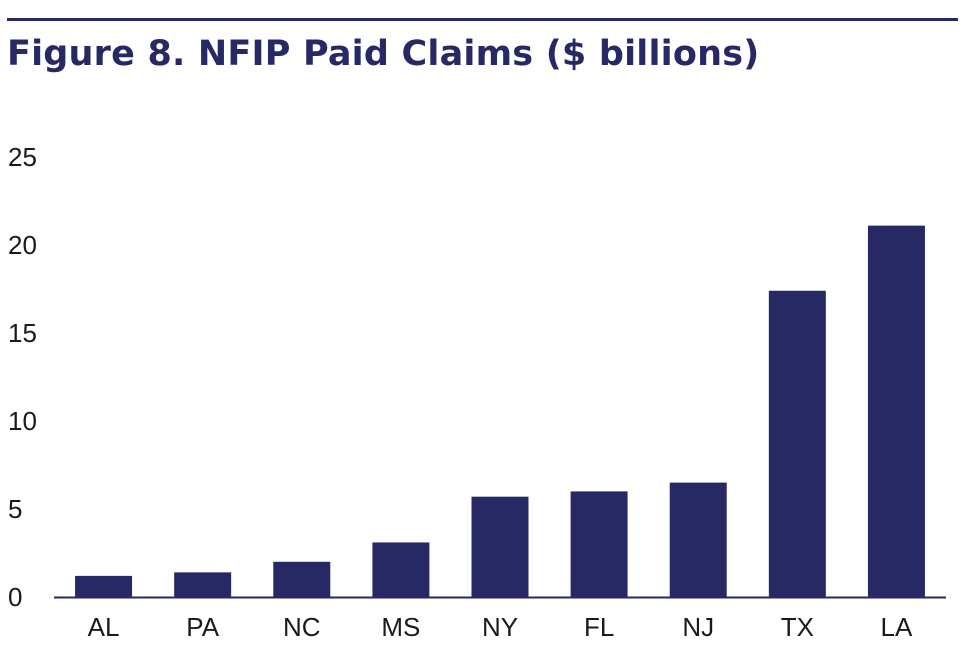 This screenshot has width=972, height=648. Describe the element at coordinates (698, 627) in the screenshot. I see `x-tick-label-nj: NJ` at that location.